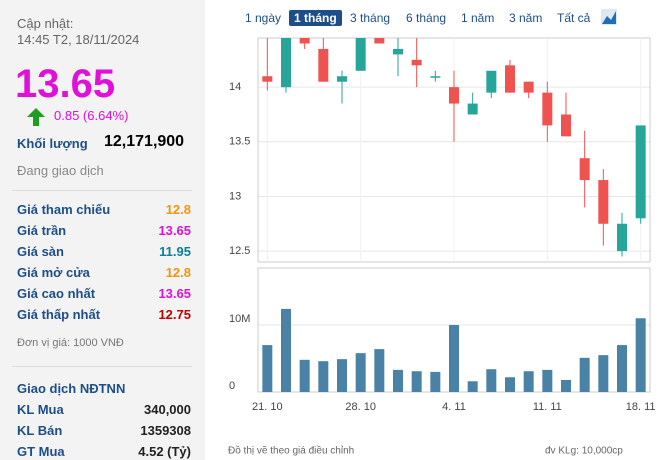 The image size is (661, 460). What do you see at coordinates (71, 388) in the screenshot?
I see `foreign-title: Giao dịch NĐTNN` at bounding box center [71, 388].